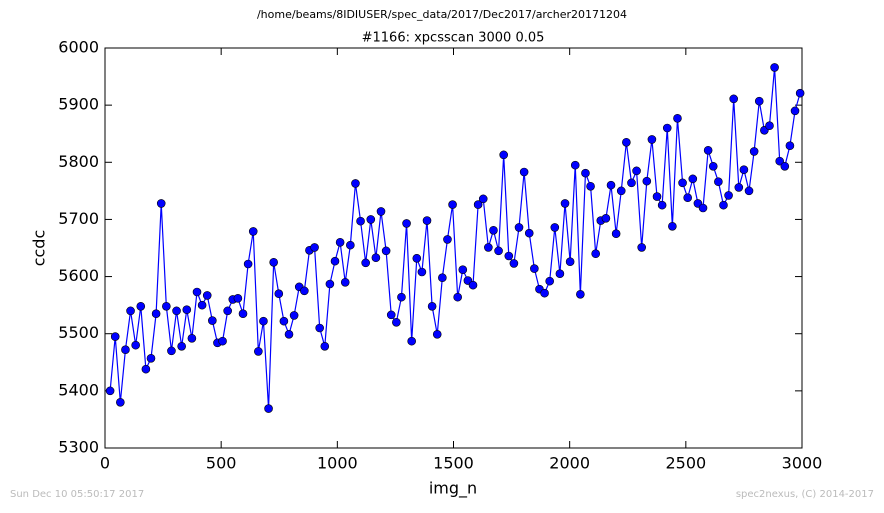 This screenshot has height=513, width=884. What do you see at coordinates (78, 218) in the screenshot?
I see `y-tick-label: 5700` at bounding box center [78, 218].